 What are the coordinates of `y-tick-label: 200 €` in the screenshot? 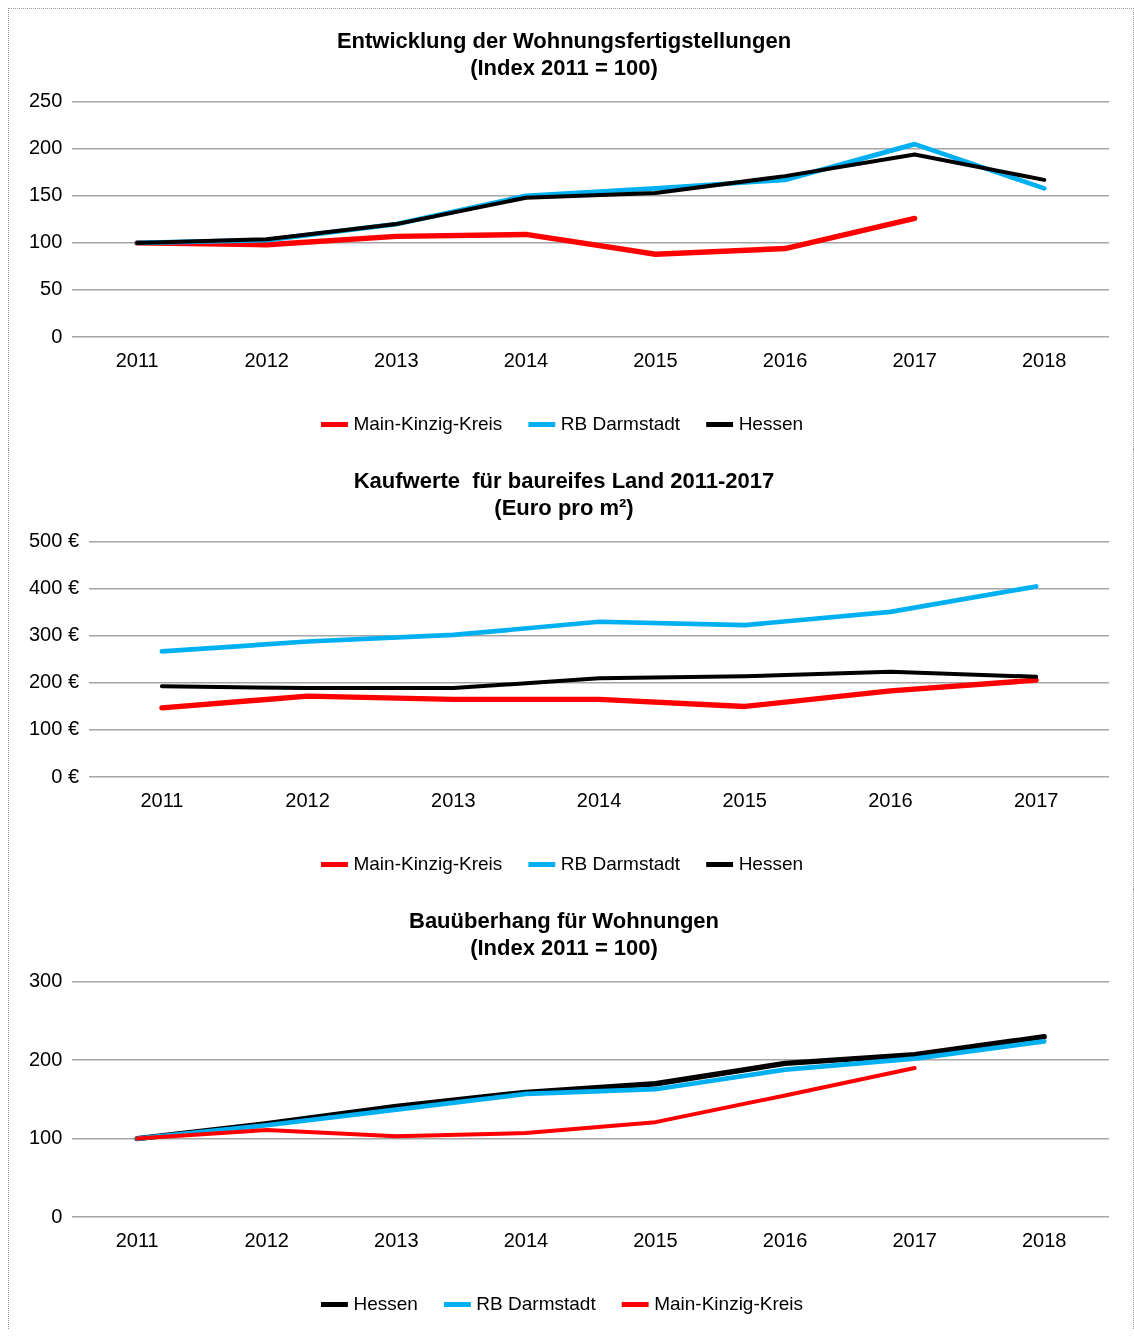 It's located at (54, 681).